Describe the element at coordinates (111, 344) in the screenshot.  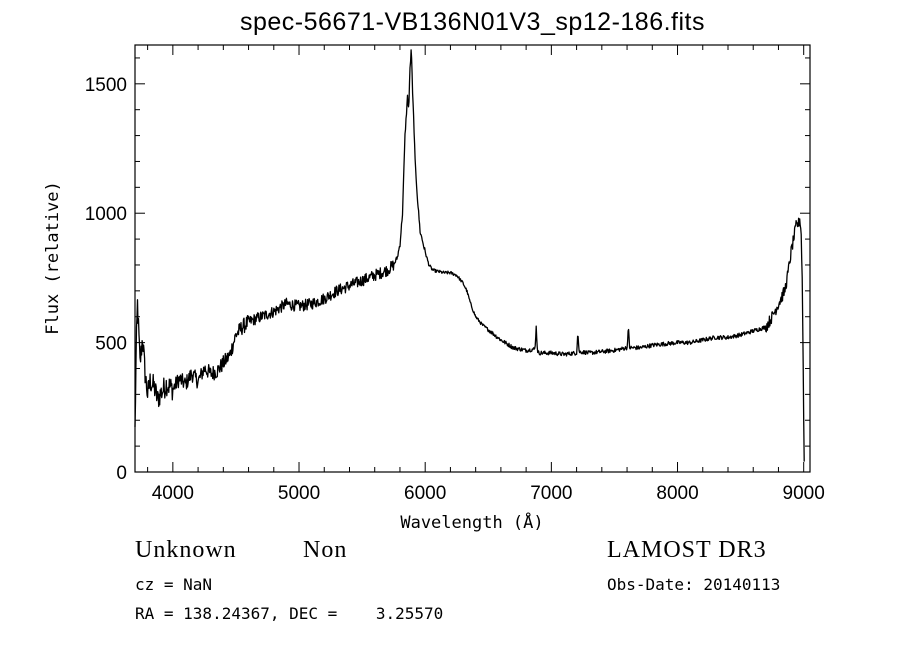
I see `y-tick-label: 500` at that location.